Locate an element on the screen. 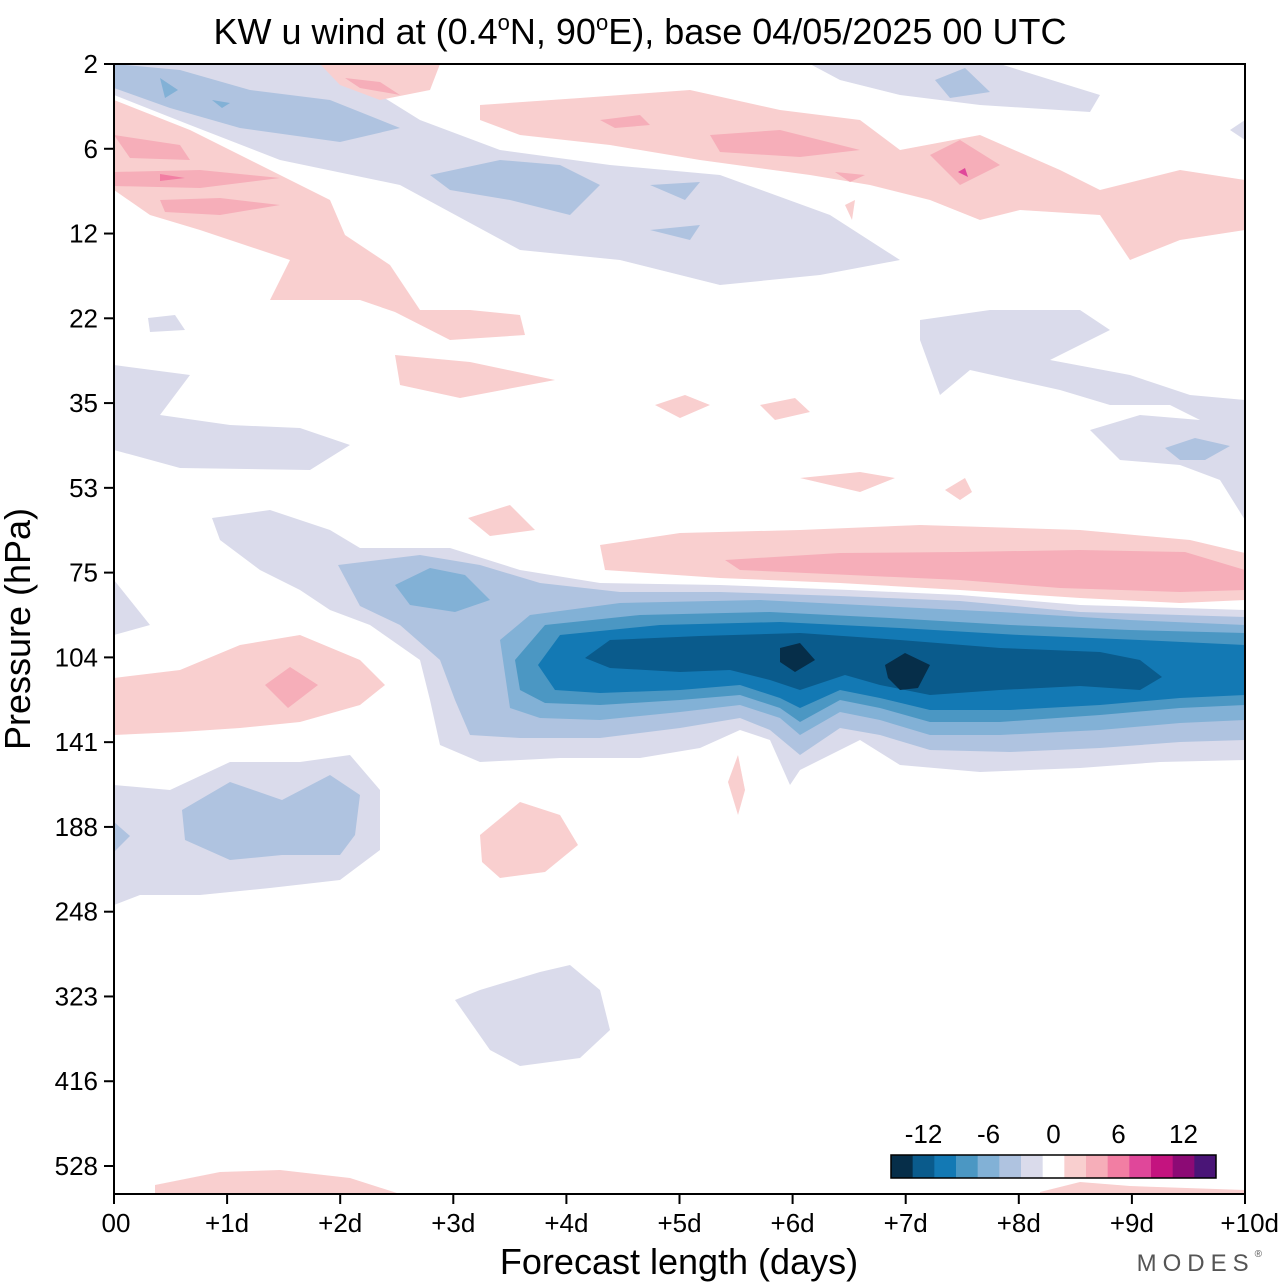  y-tick-label: 141 is located at coordinates (76, 742).